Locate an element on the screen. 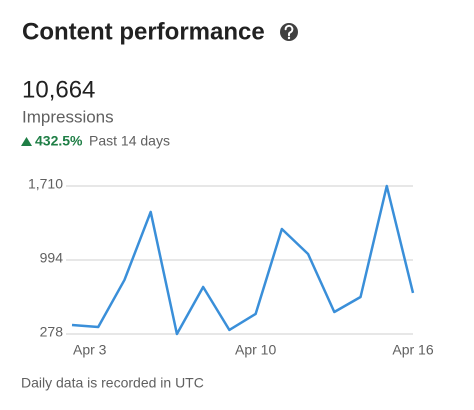  title: Content performance is located at coordinates (143, 31).